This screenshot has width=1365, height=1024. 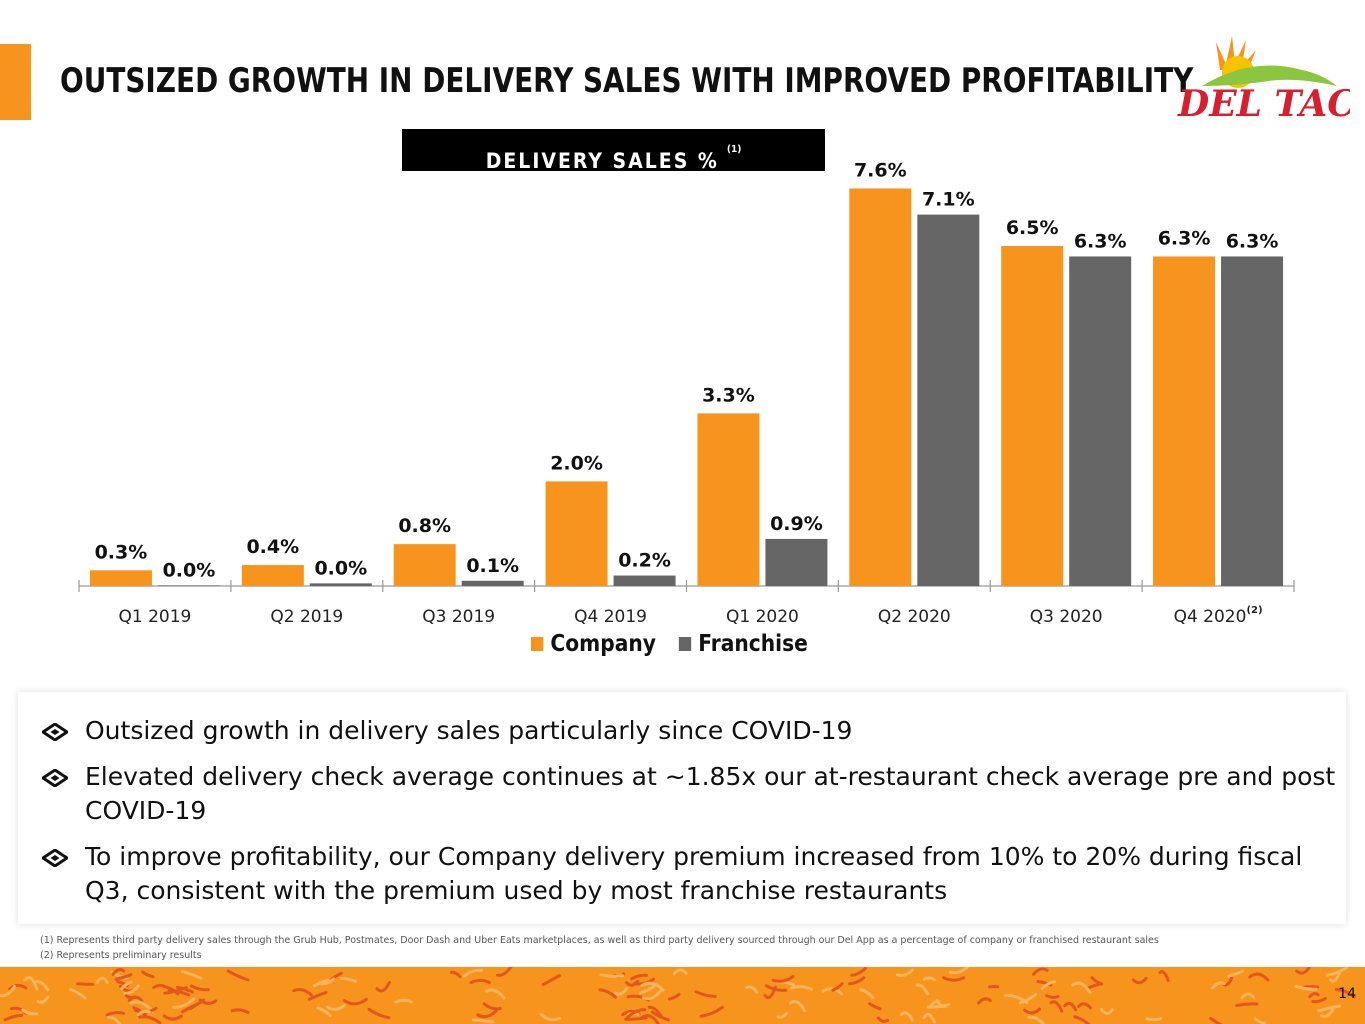 What do you see at coordinates (306, 617) in the screenshot?
I see `category-label: Q2 2019` at bounding box center [306, 617].